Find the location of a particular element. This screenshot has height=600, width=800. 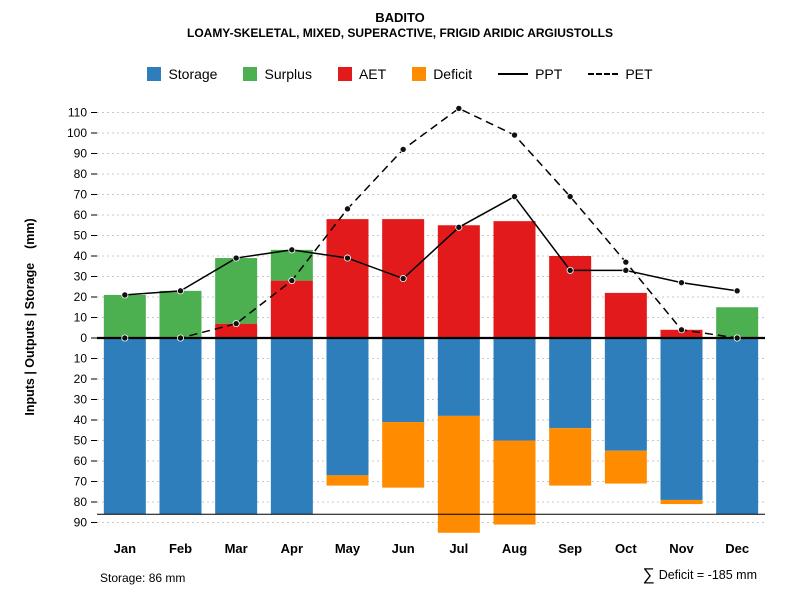

legend-label: PET is located at coordinates (639, 74).